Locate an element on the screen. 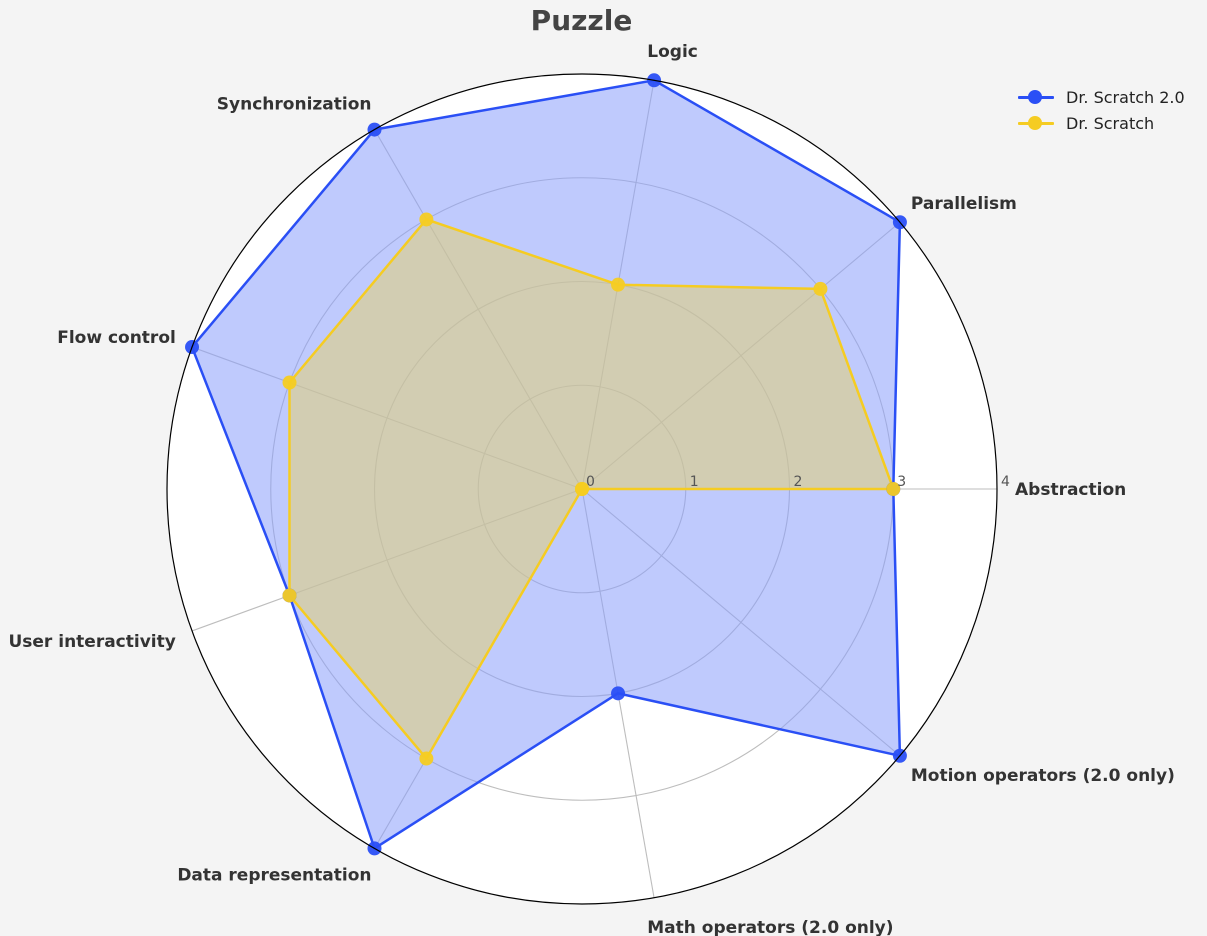  radial-tick-label: 4 is located at coordinates (1005, 482).